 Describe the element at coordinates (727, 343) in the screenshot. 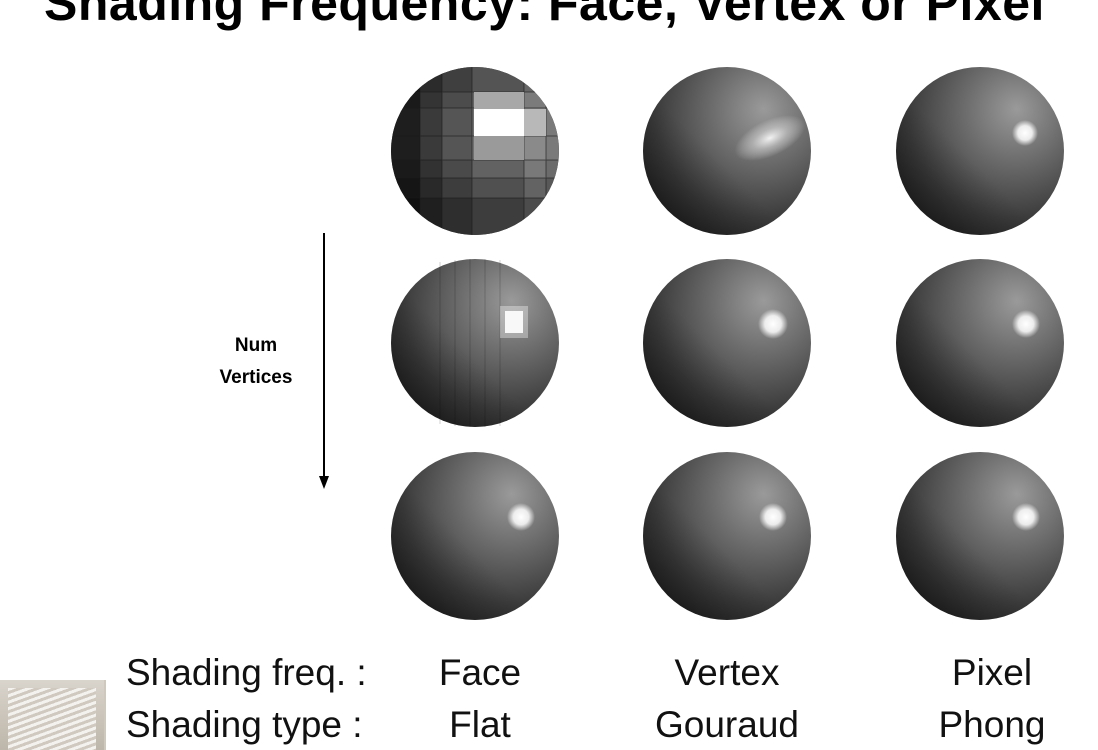

I see `sphere-gouraud-mid` at that location.